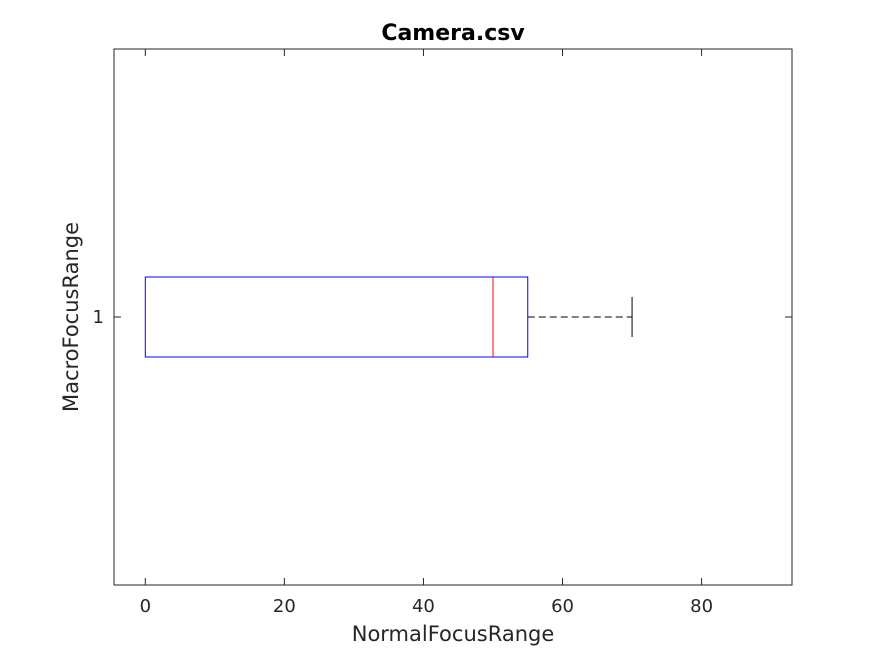  I want to click on x-tick-label: 40, so click(423, 606).